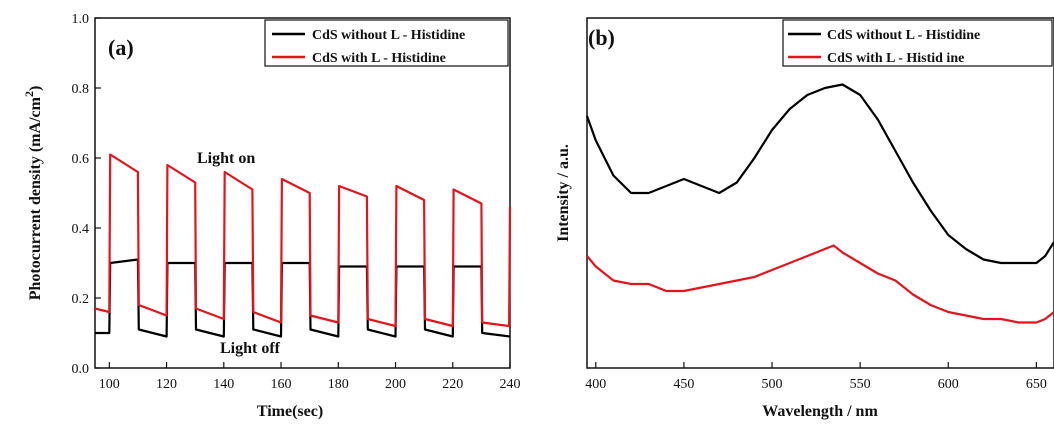 The height and width of the screenshot is (434, 1054). I want to click on legend-a-label-1: CdS without L - Histidine, so click(388, 35).